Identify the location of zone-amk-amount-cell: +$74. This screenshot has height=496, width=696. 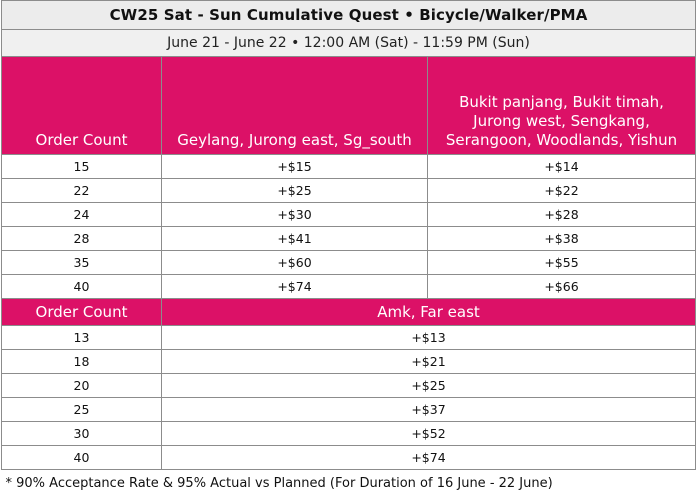
(429, 458).